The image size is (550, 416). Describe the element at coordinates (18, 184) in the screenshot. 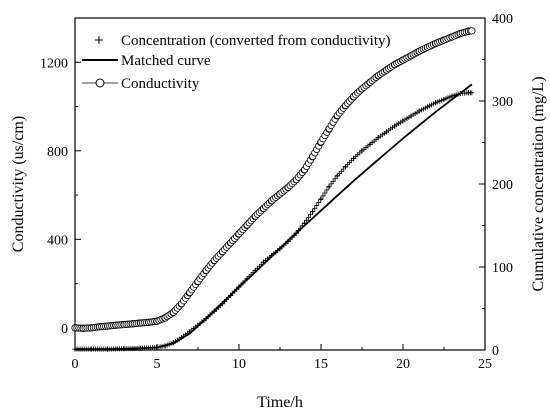

I see `y-axis-left-label: Conductivity (us/cm)` at that location.